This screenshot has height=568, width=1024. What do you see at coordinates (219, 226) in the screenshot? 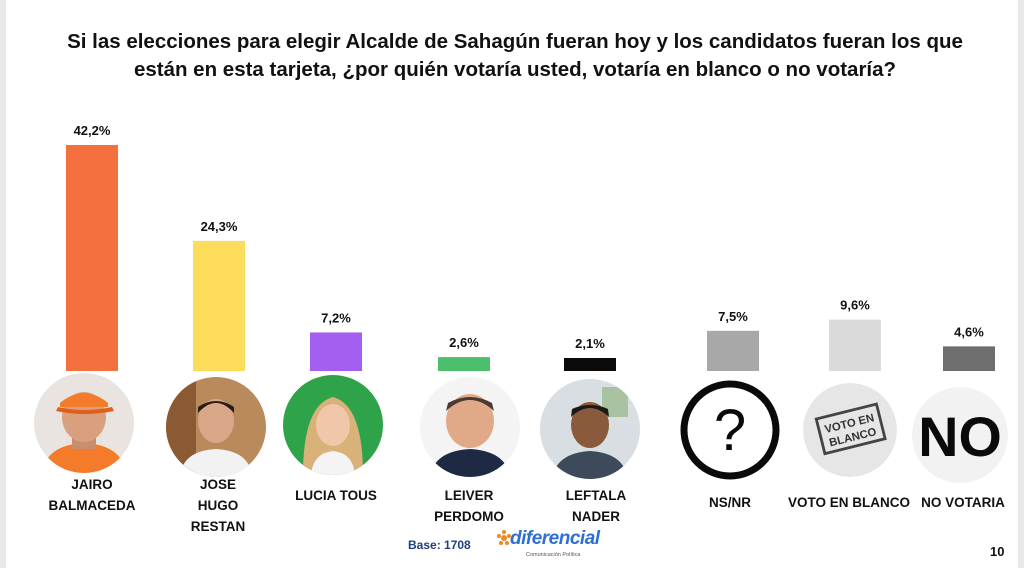
I see `value-label-1: 24,3%` at bounding box center [219, 226].